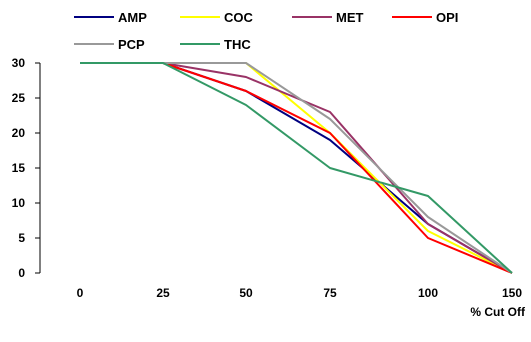 Image resolution: width=531 pixels, height=342 pixels. What do you see at coordinates (19, 203) in the screenshot?
I see `y-tick-label: 10` at bounding box center [19, 203].